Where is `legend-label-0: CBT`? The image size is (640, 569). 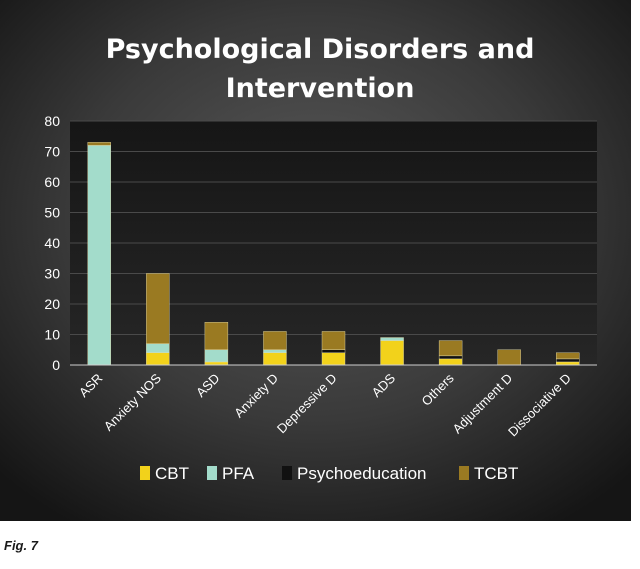 legend-label-0: CBT is located at coordinates (172, 473).